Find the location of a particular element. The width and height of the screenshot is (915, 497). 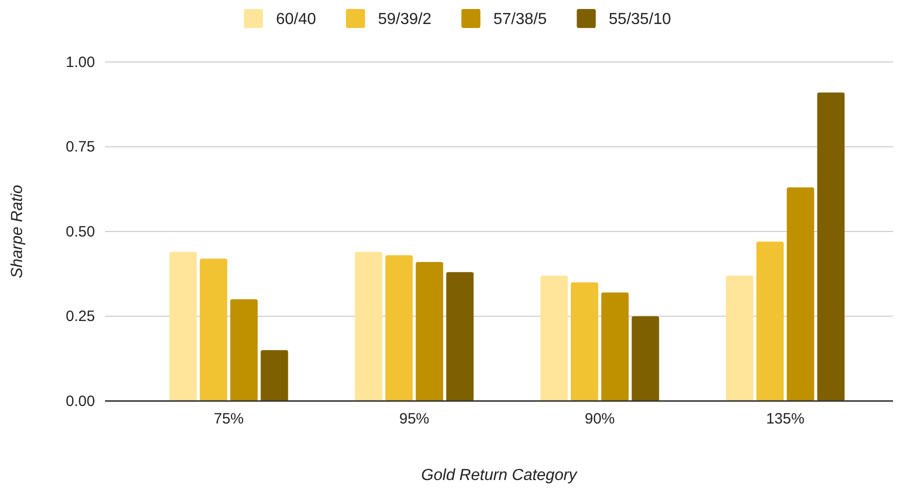

x-tick-label: 75% is located at coordinates (229, 419).